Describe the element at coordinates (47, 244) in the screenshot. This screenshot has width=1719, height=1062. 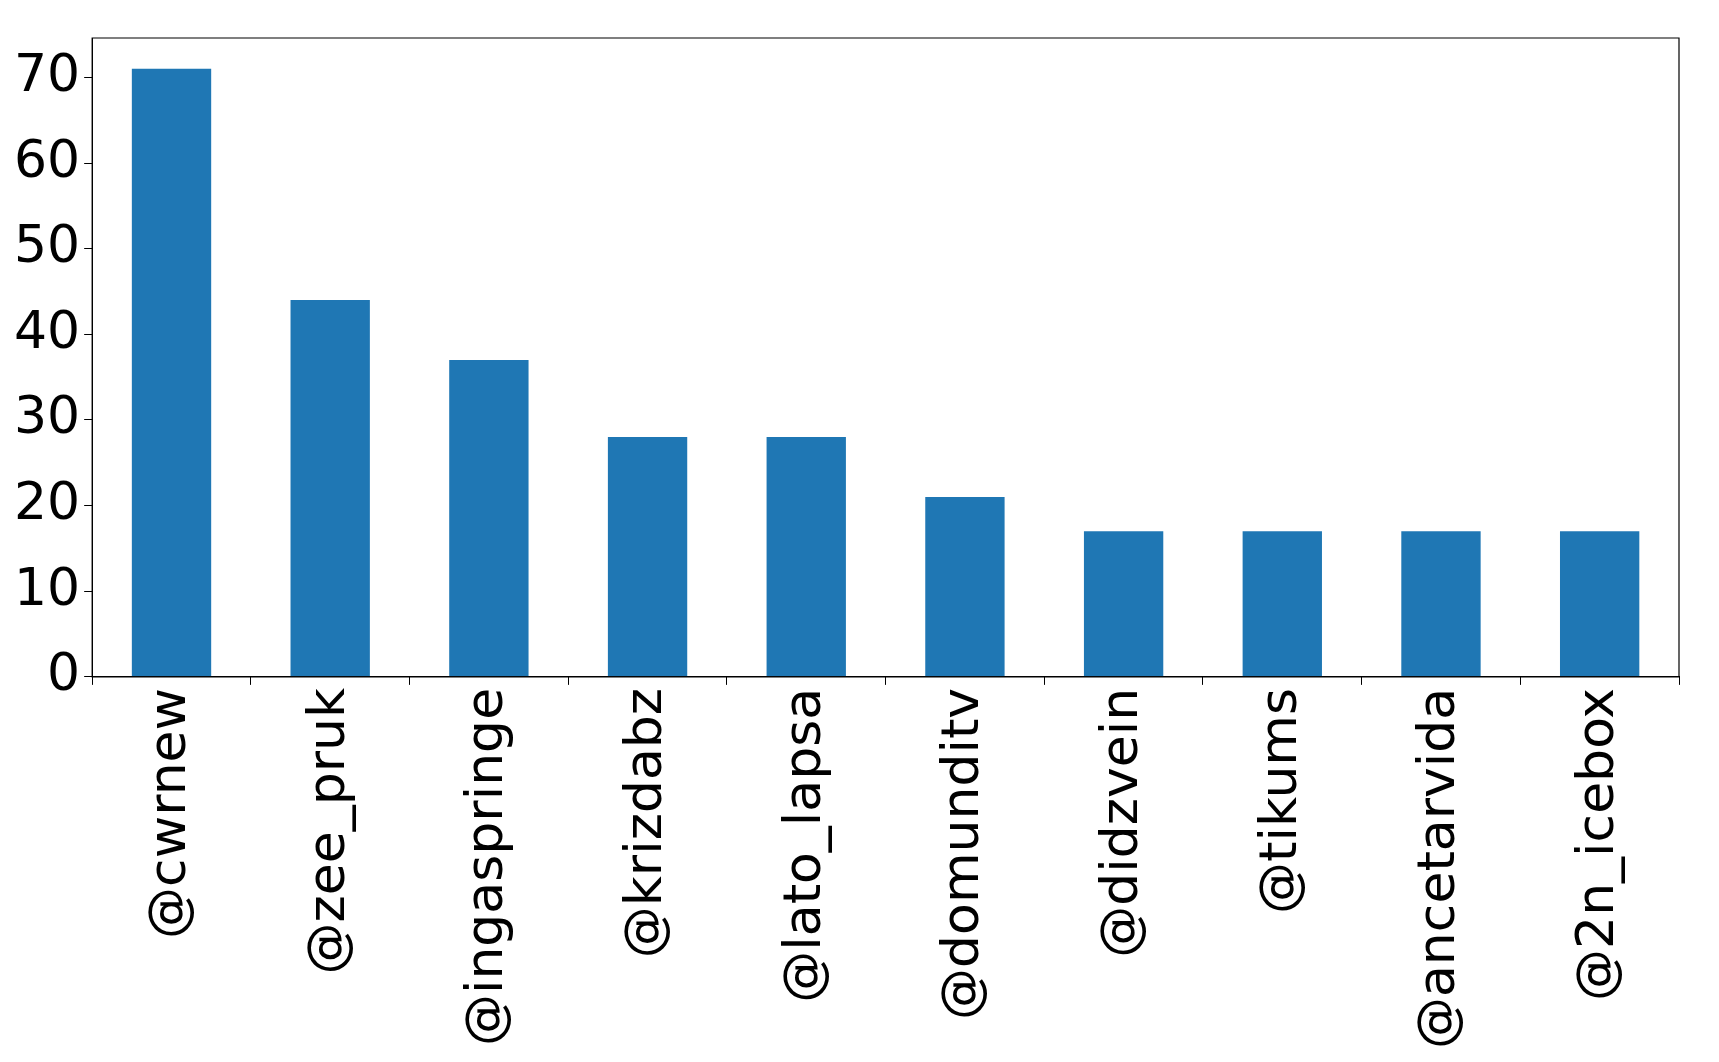
I see `y-tick-label: 50` at that location.